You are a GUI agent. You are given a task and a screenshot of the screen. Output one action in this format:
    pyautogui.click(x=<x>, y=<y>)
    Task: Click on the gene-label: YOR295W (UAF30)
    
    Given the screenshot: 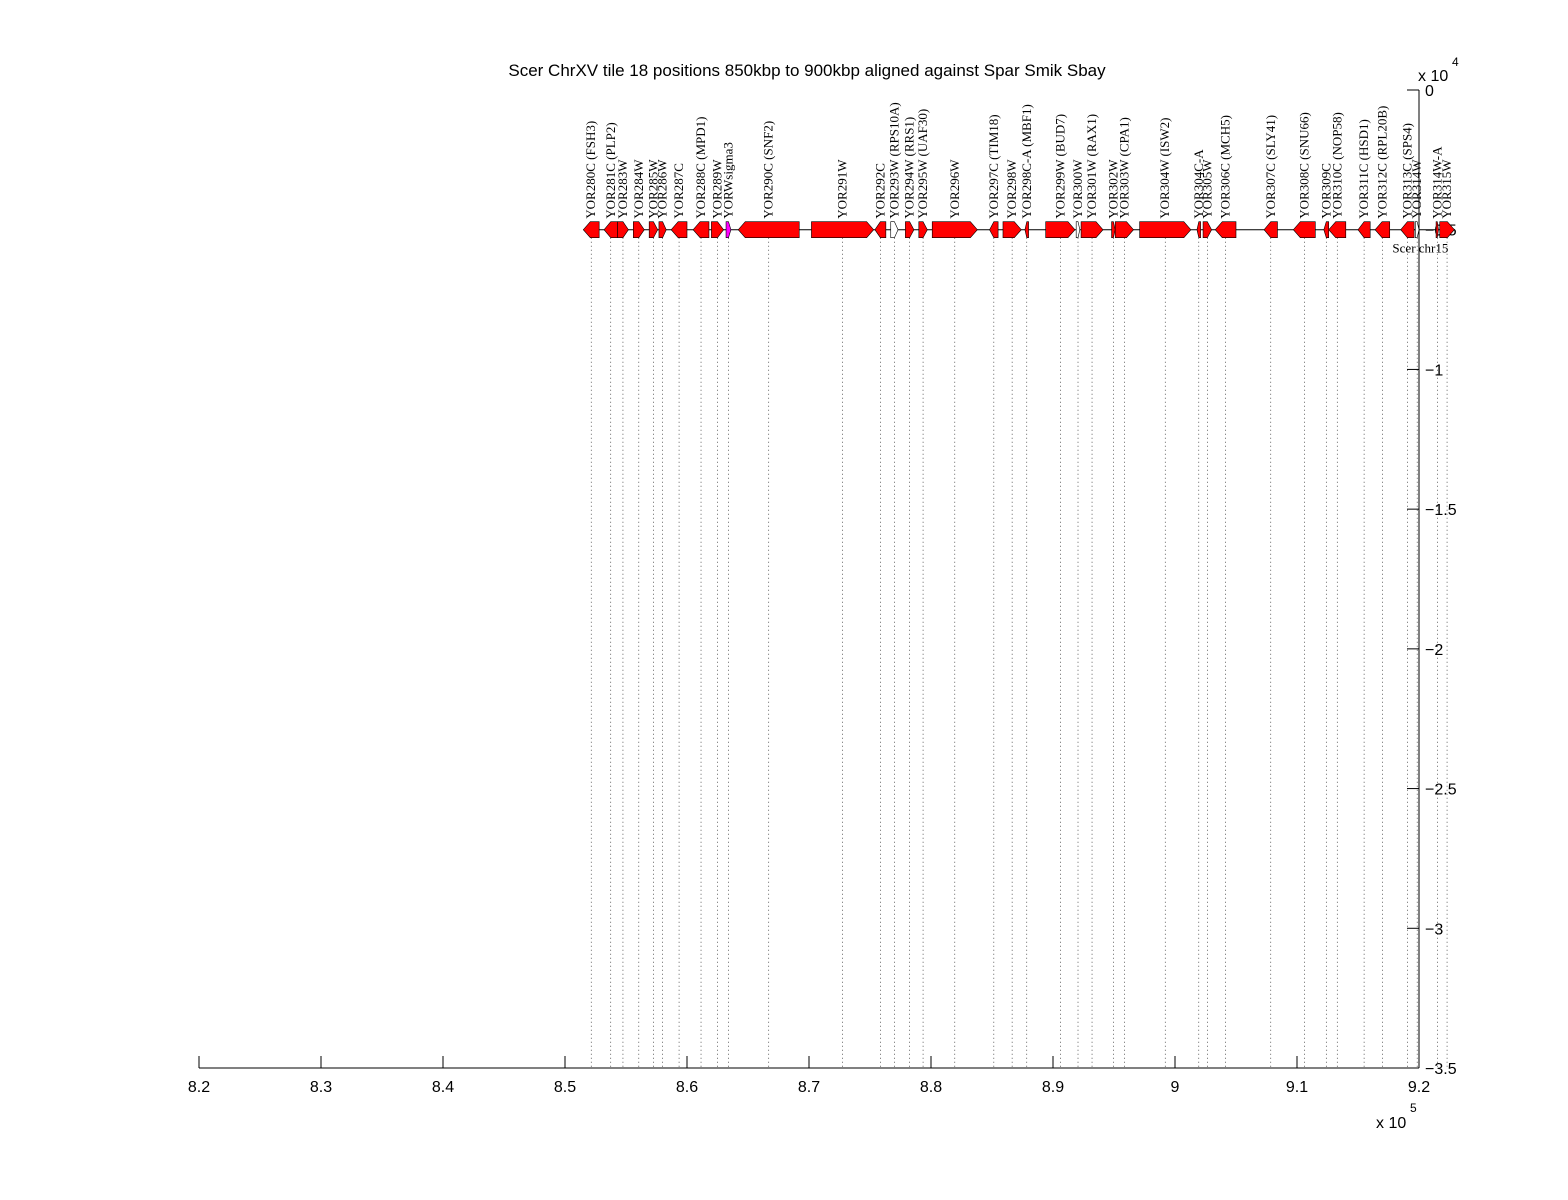 What is the action you would take?
    pyautogui.click(x=922, y=164)
    